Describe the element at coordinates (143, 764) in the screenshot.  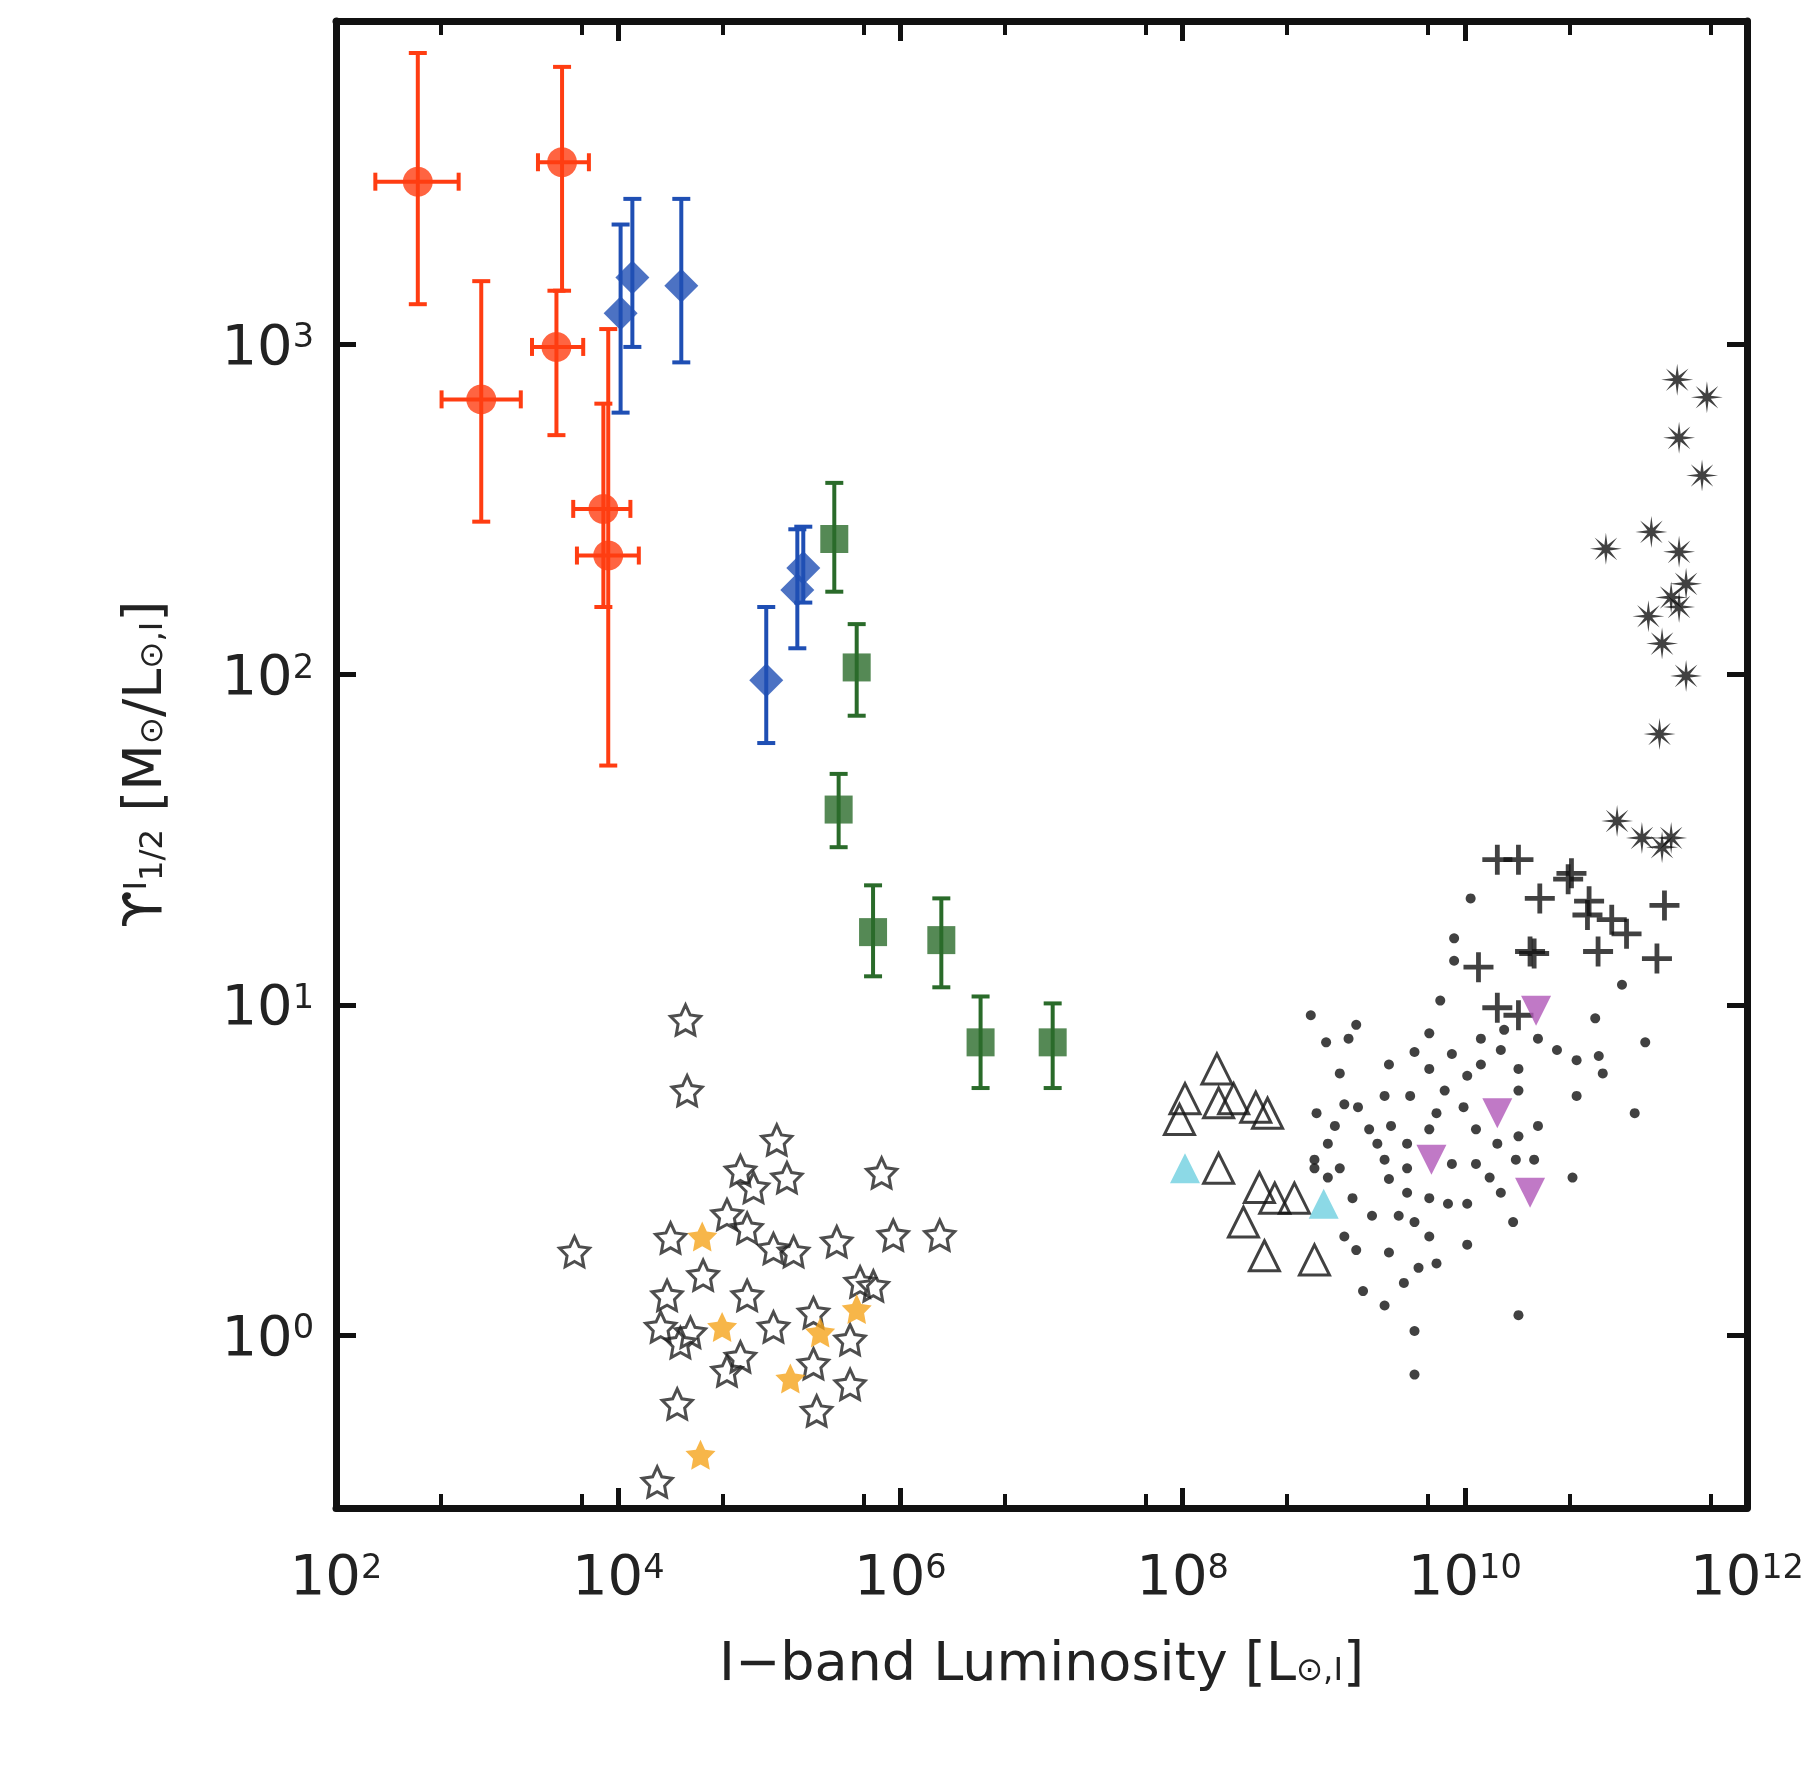
I see `y-axis-title: ϒI1/2 [M⊙/L⊙,I]` at that location.